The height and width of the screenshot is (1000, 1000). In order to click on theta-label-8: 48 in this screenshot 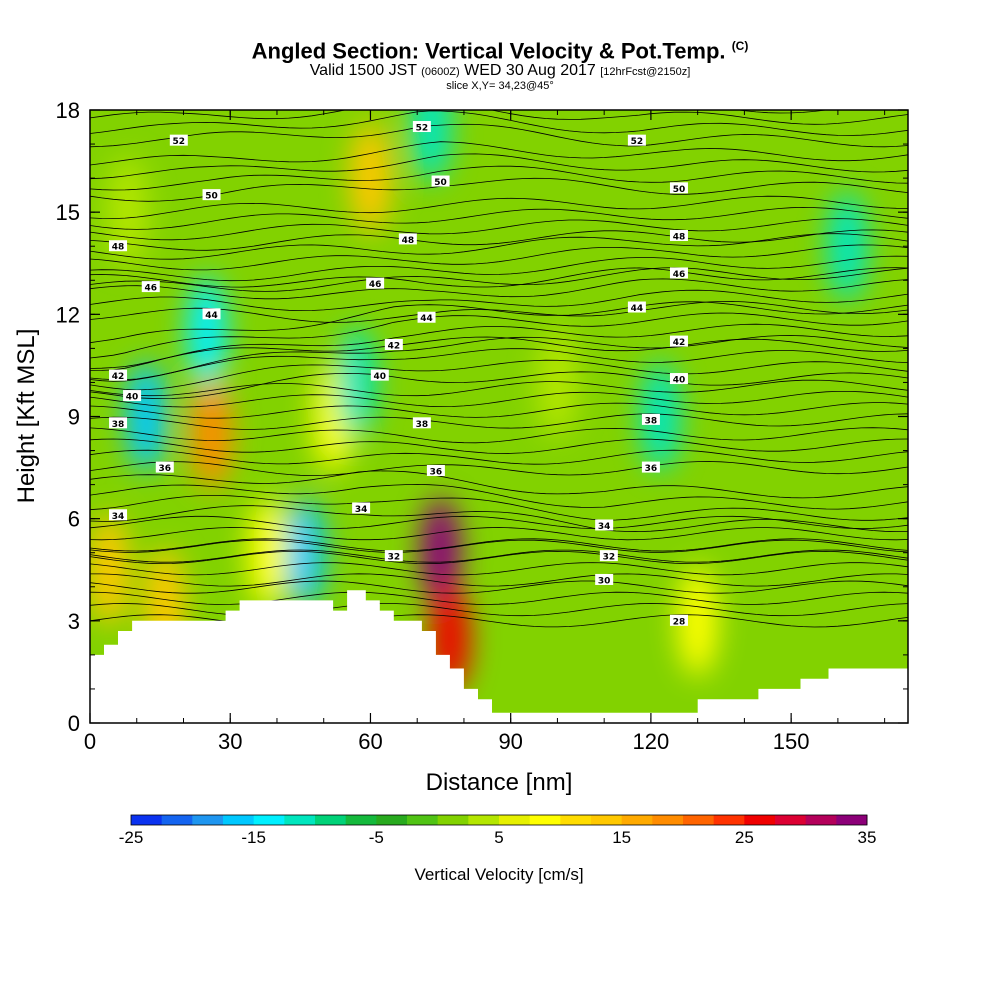, I will do `click(678, 236)`.